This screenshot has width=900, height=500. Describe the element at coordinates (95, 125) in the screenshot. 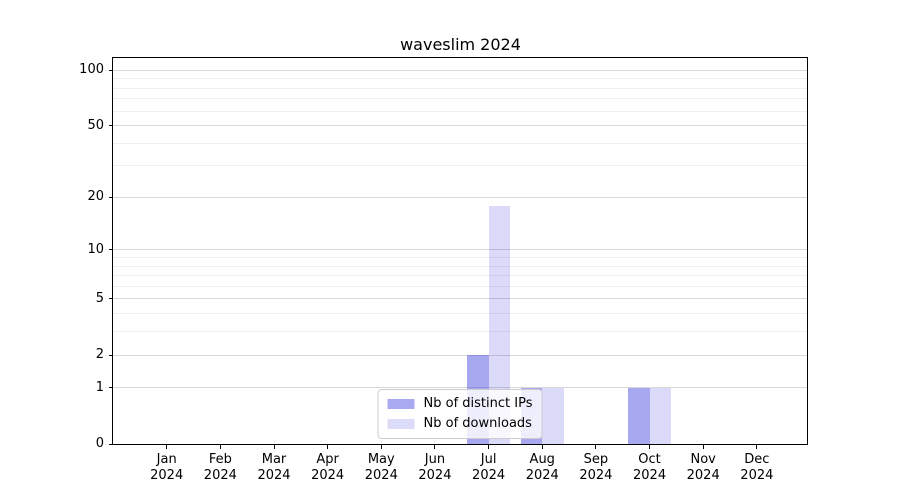

I see `y-tick-label: 50` at that location.